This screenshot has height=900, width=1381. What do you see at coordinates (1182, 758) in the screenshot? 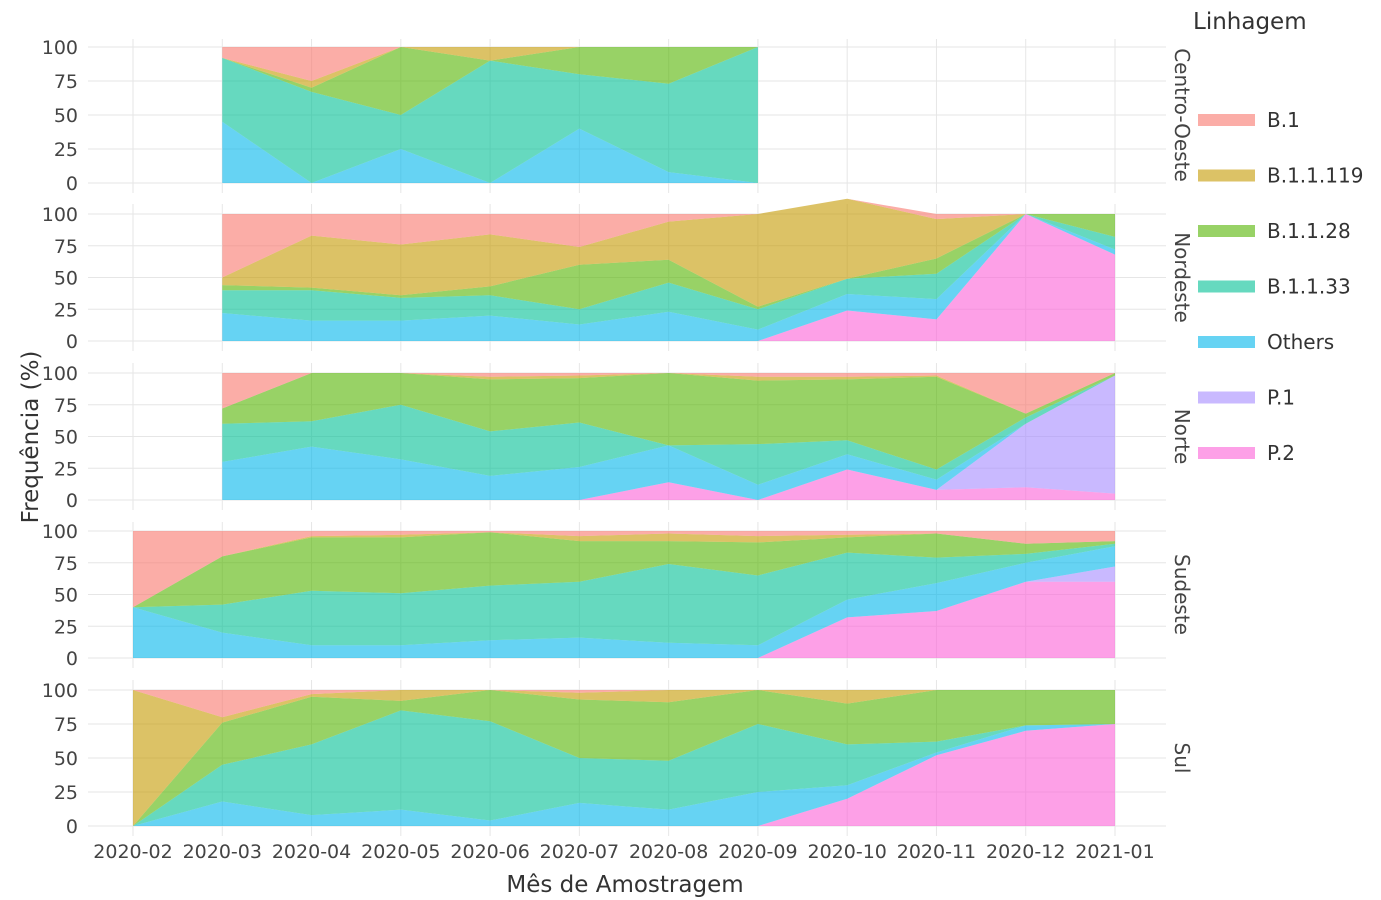
I see `facet-label-sul: Sul` at bounding box center [1182, 758].